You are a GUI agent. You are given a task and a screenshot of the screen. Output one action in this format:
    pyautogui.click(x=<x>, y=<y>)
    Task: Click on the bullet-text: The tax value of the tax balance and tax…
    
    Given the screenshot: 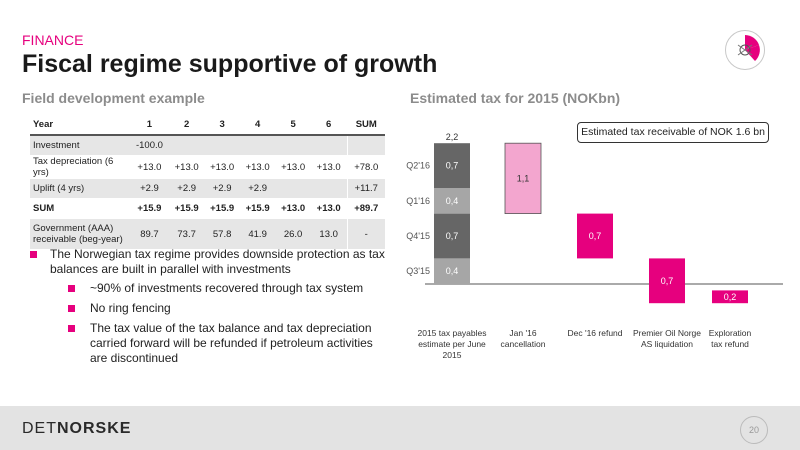 What is the action you would take?
    pyautogui.click(x=231, y=343)
    